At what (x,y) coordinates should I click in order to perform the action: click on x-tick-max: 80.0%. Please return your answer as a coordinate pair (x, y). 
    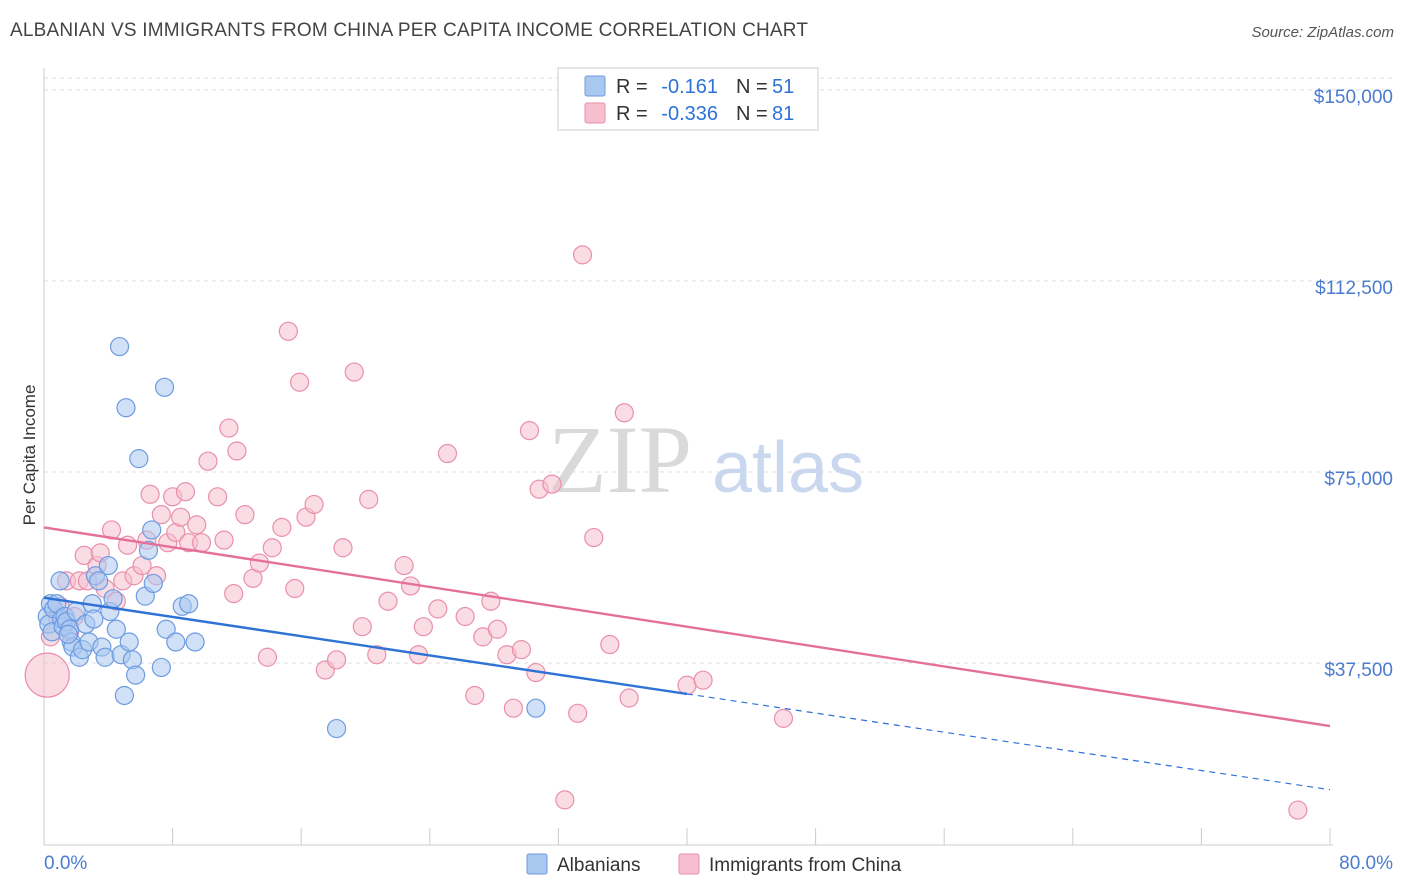
    Looking at the image, I should click on (1366, 863).